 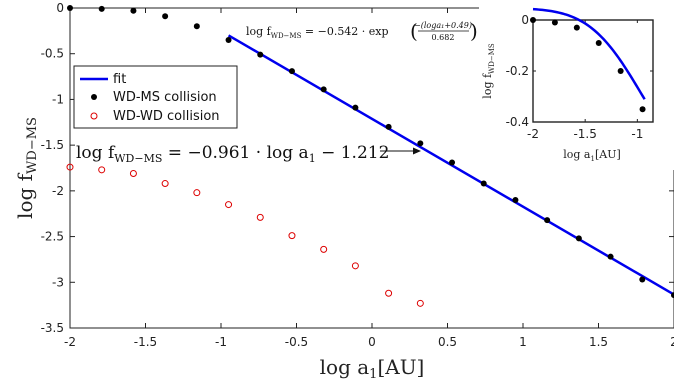 I want to click on main-x-axis-label: log a1[AU], so click(x=372, y=368).